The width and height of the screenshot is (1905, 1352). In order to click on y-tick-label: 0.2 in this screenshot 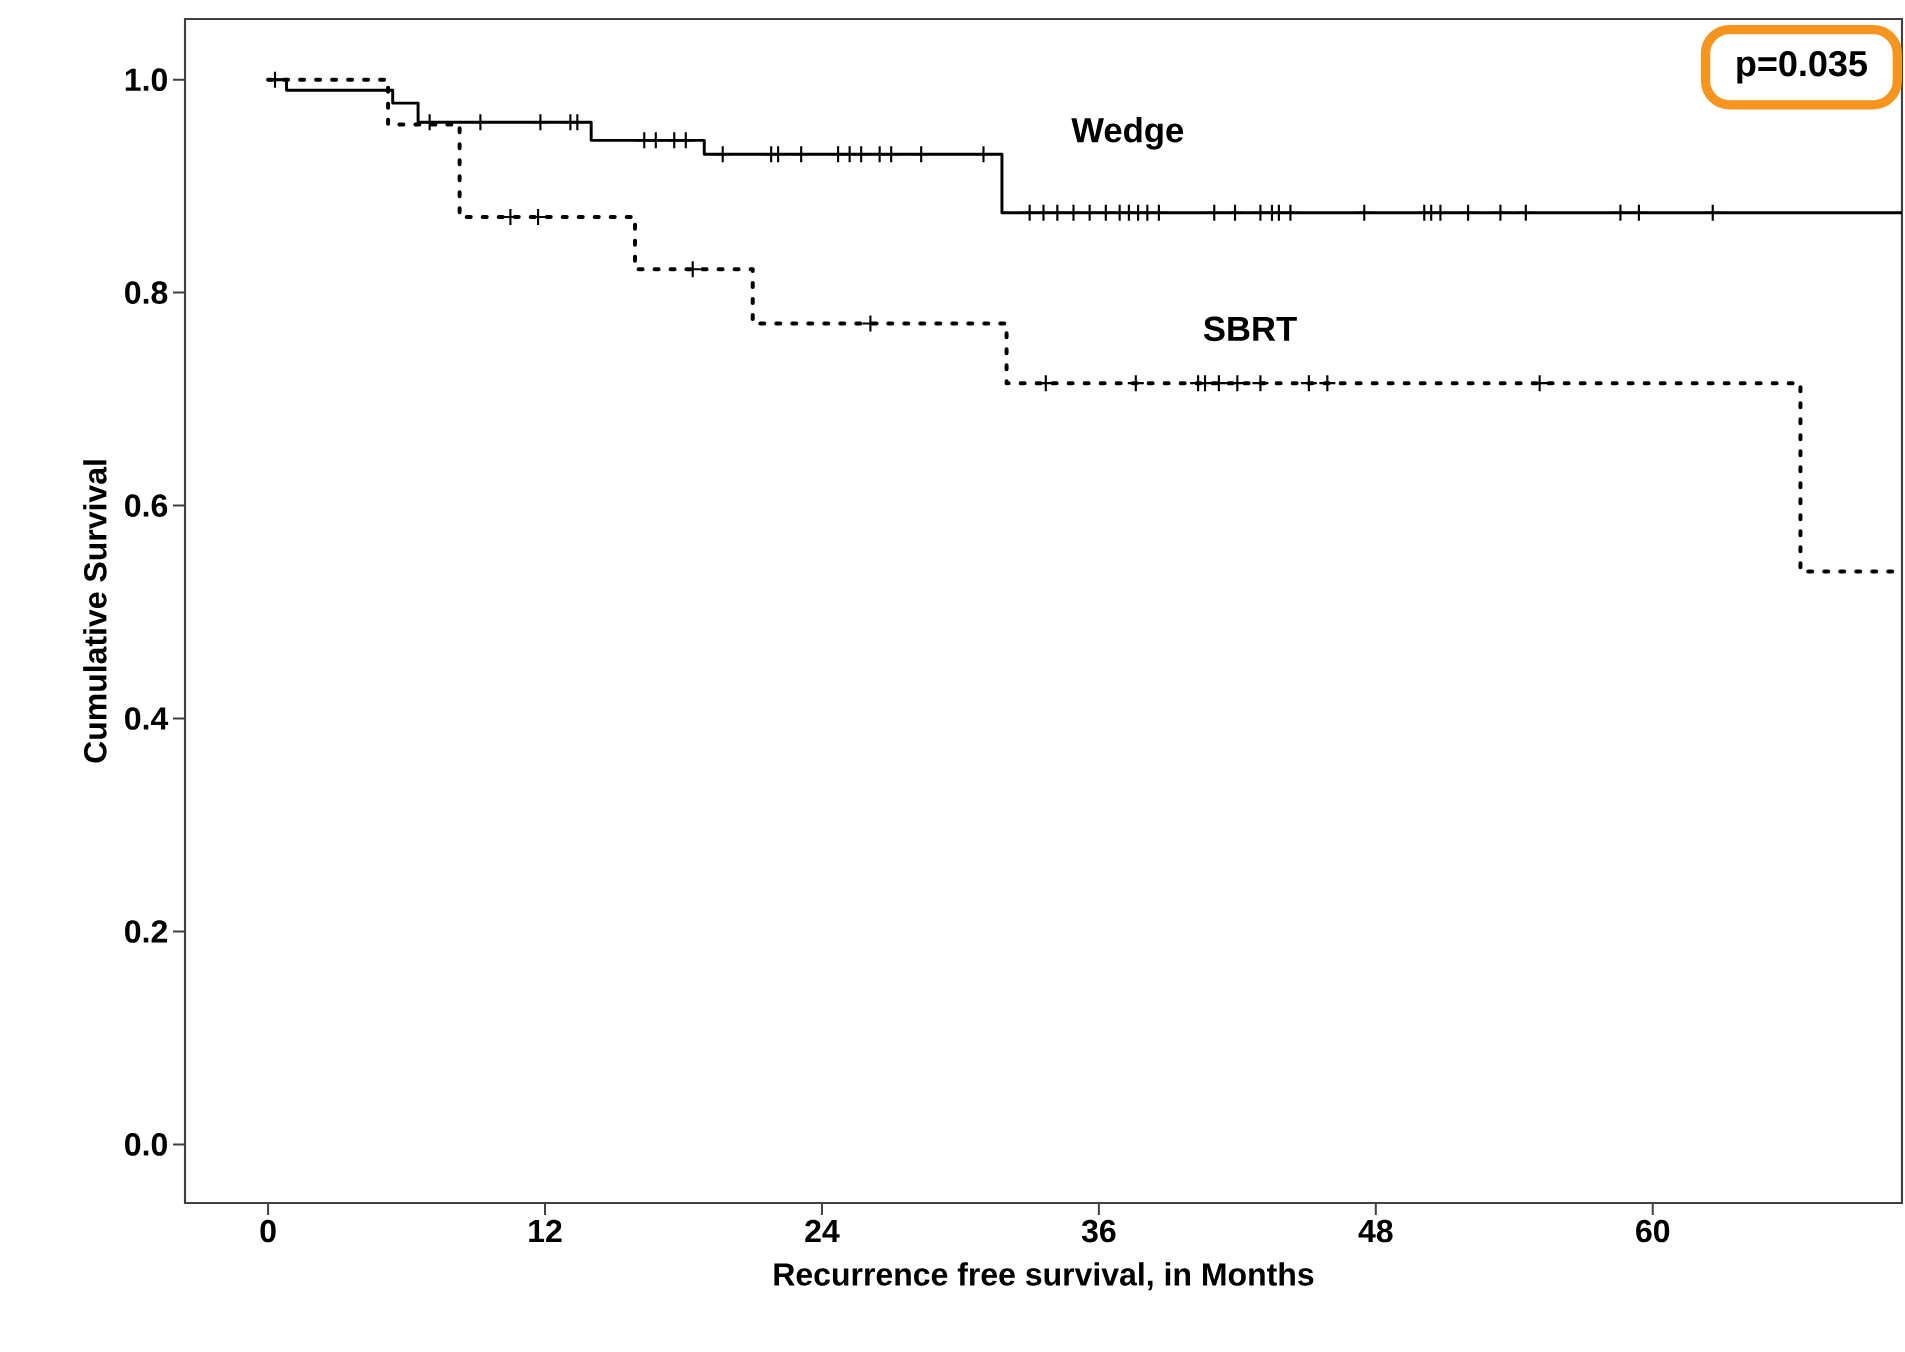, I will do `click(146, 931)`.